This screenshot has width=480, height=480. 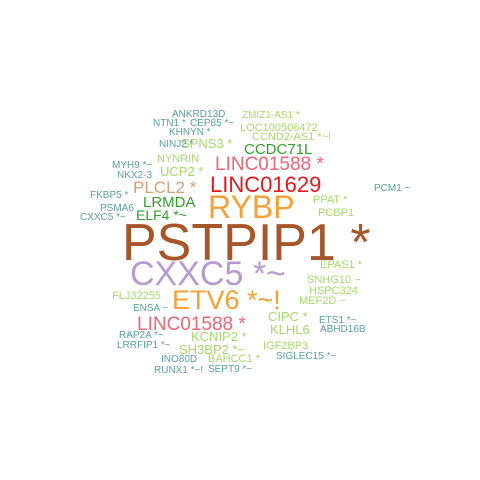 I want to click on word-sh3bp2: SH3BP2 *~, so click(x=212, y=349).